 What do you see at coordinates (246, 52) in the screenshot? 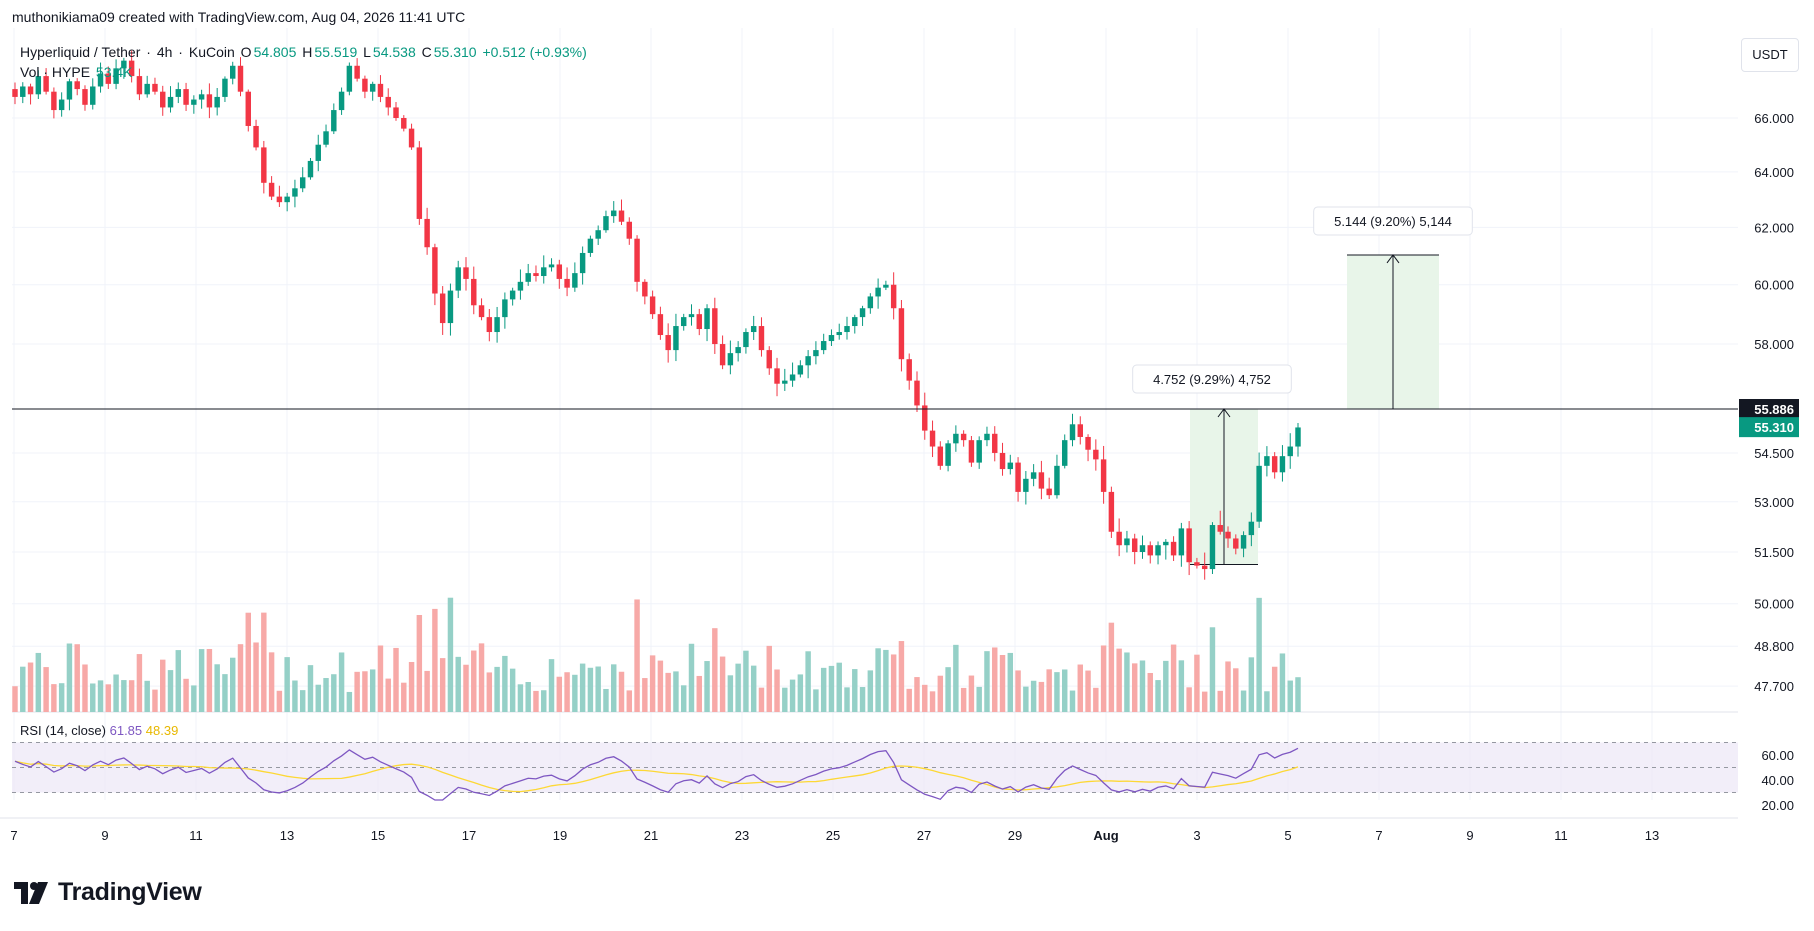
I see `open-label: O` at bounding box center [246, 52].